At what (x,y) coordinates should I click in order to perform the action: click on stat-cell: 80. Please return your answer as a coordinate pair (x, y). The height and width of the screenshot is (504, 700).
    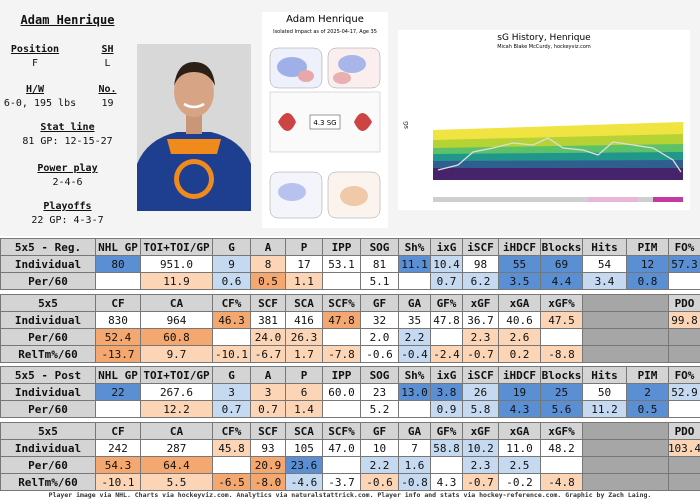
    Looking at the image, I should click on (118, 264).